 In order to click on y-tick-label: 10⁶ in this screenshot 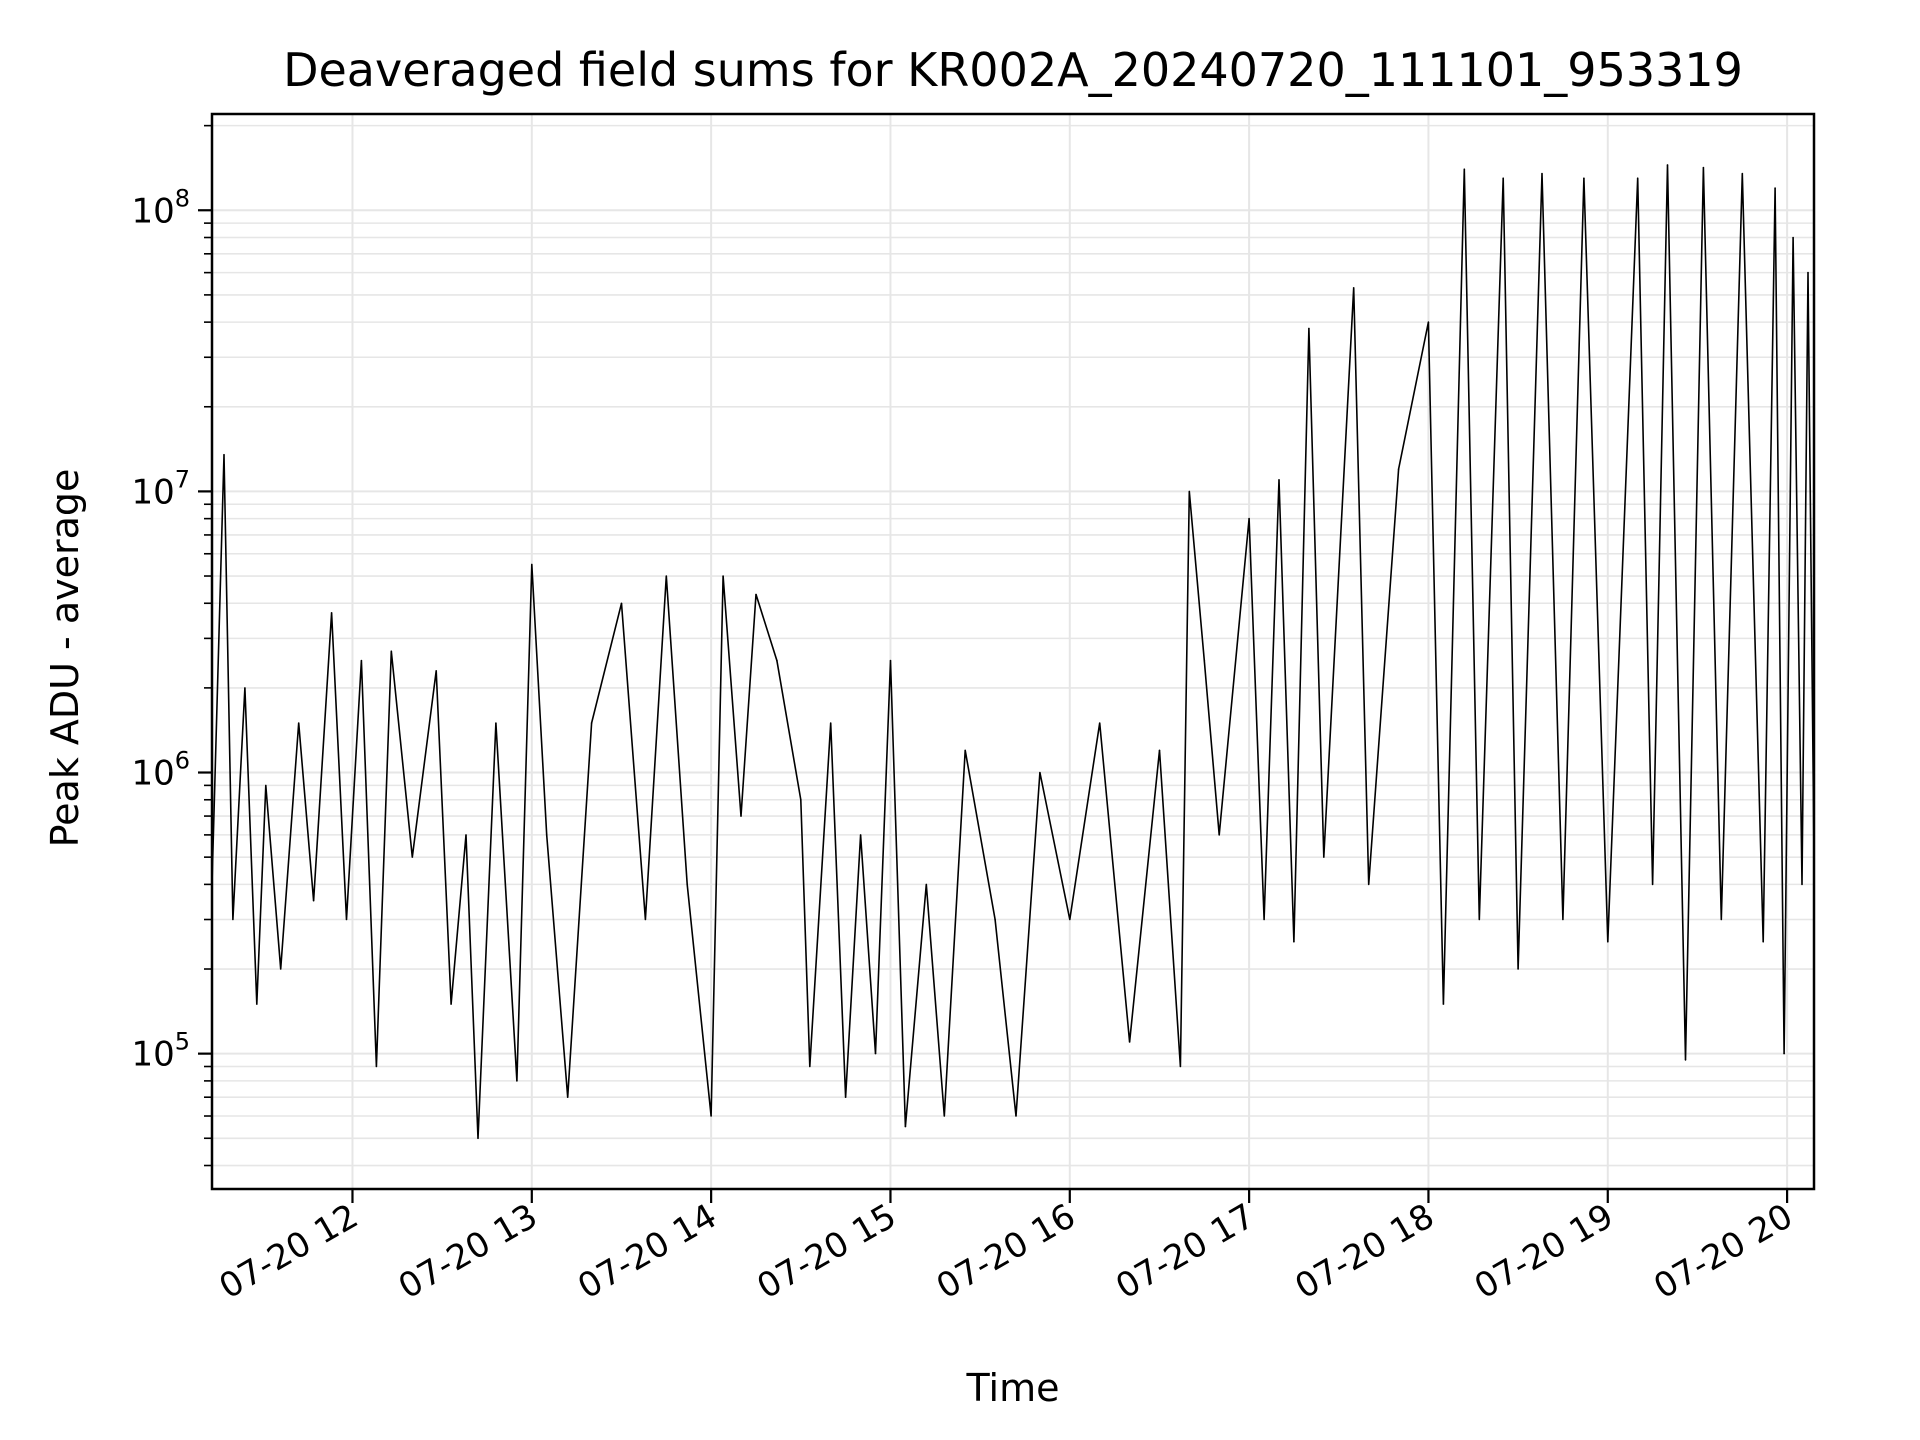, I will do `click(160, 770)`.